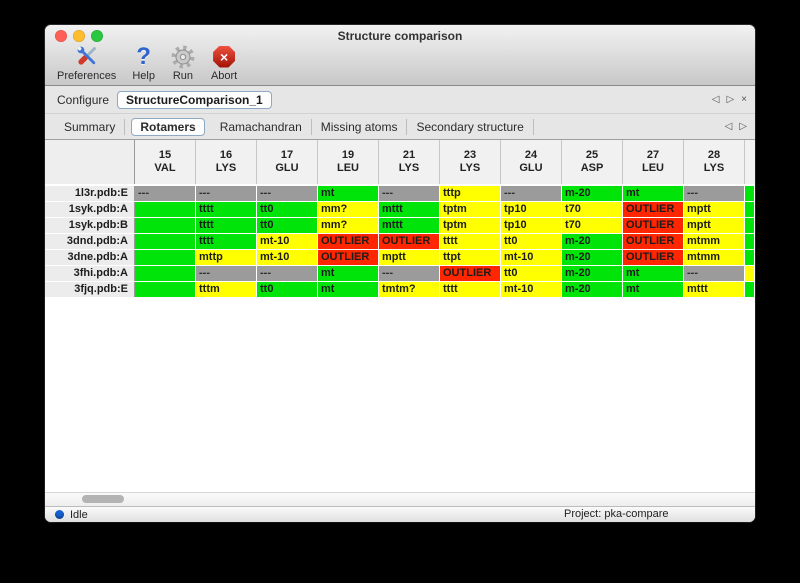 The height and width of the screenshot is (583, 800). I want to click on rotamer-cell: ttpt, so click(470, 257).